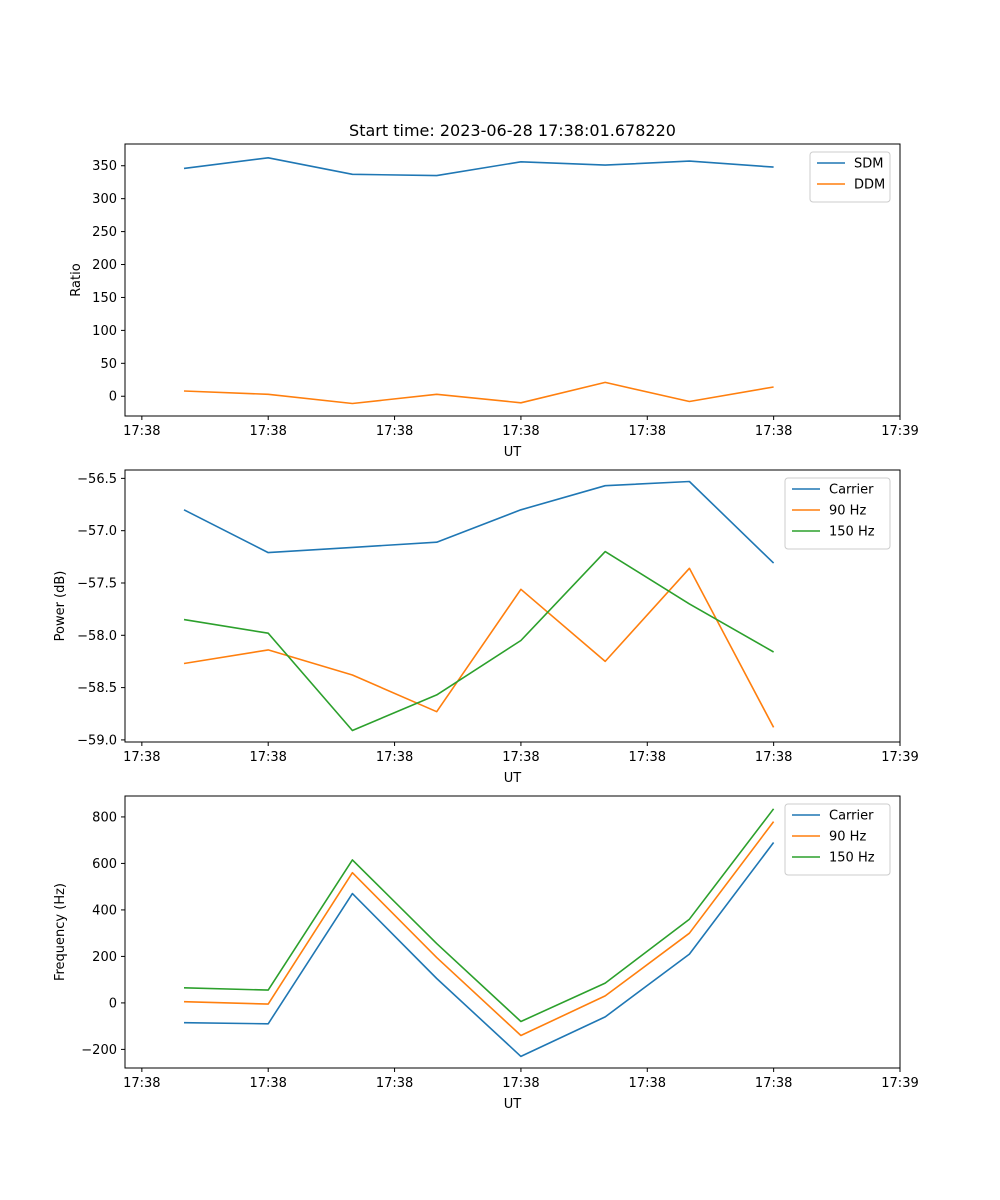 The height and width of the screenshot is (1200, 1000). Describe the element at coordinates (104, 298) in the screenshot. I see `y-tick-label: 150` at that location.